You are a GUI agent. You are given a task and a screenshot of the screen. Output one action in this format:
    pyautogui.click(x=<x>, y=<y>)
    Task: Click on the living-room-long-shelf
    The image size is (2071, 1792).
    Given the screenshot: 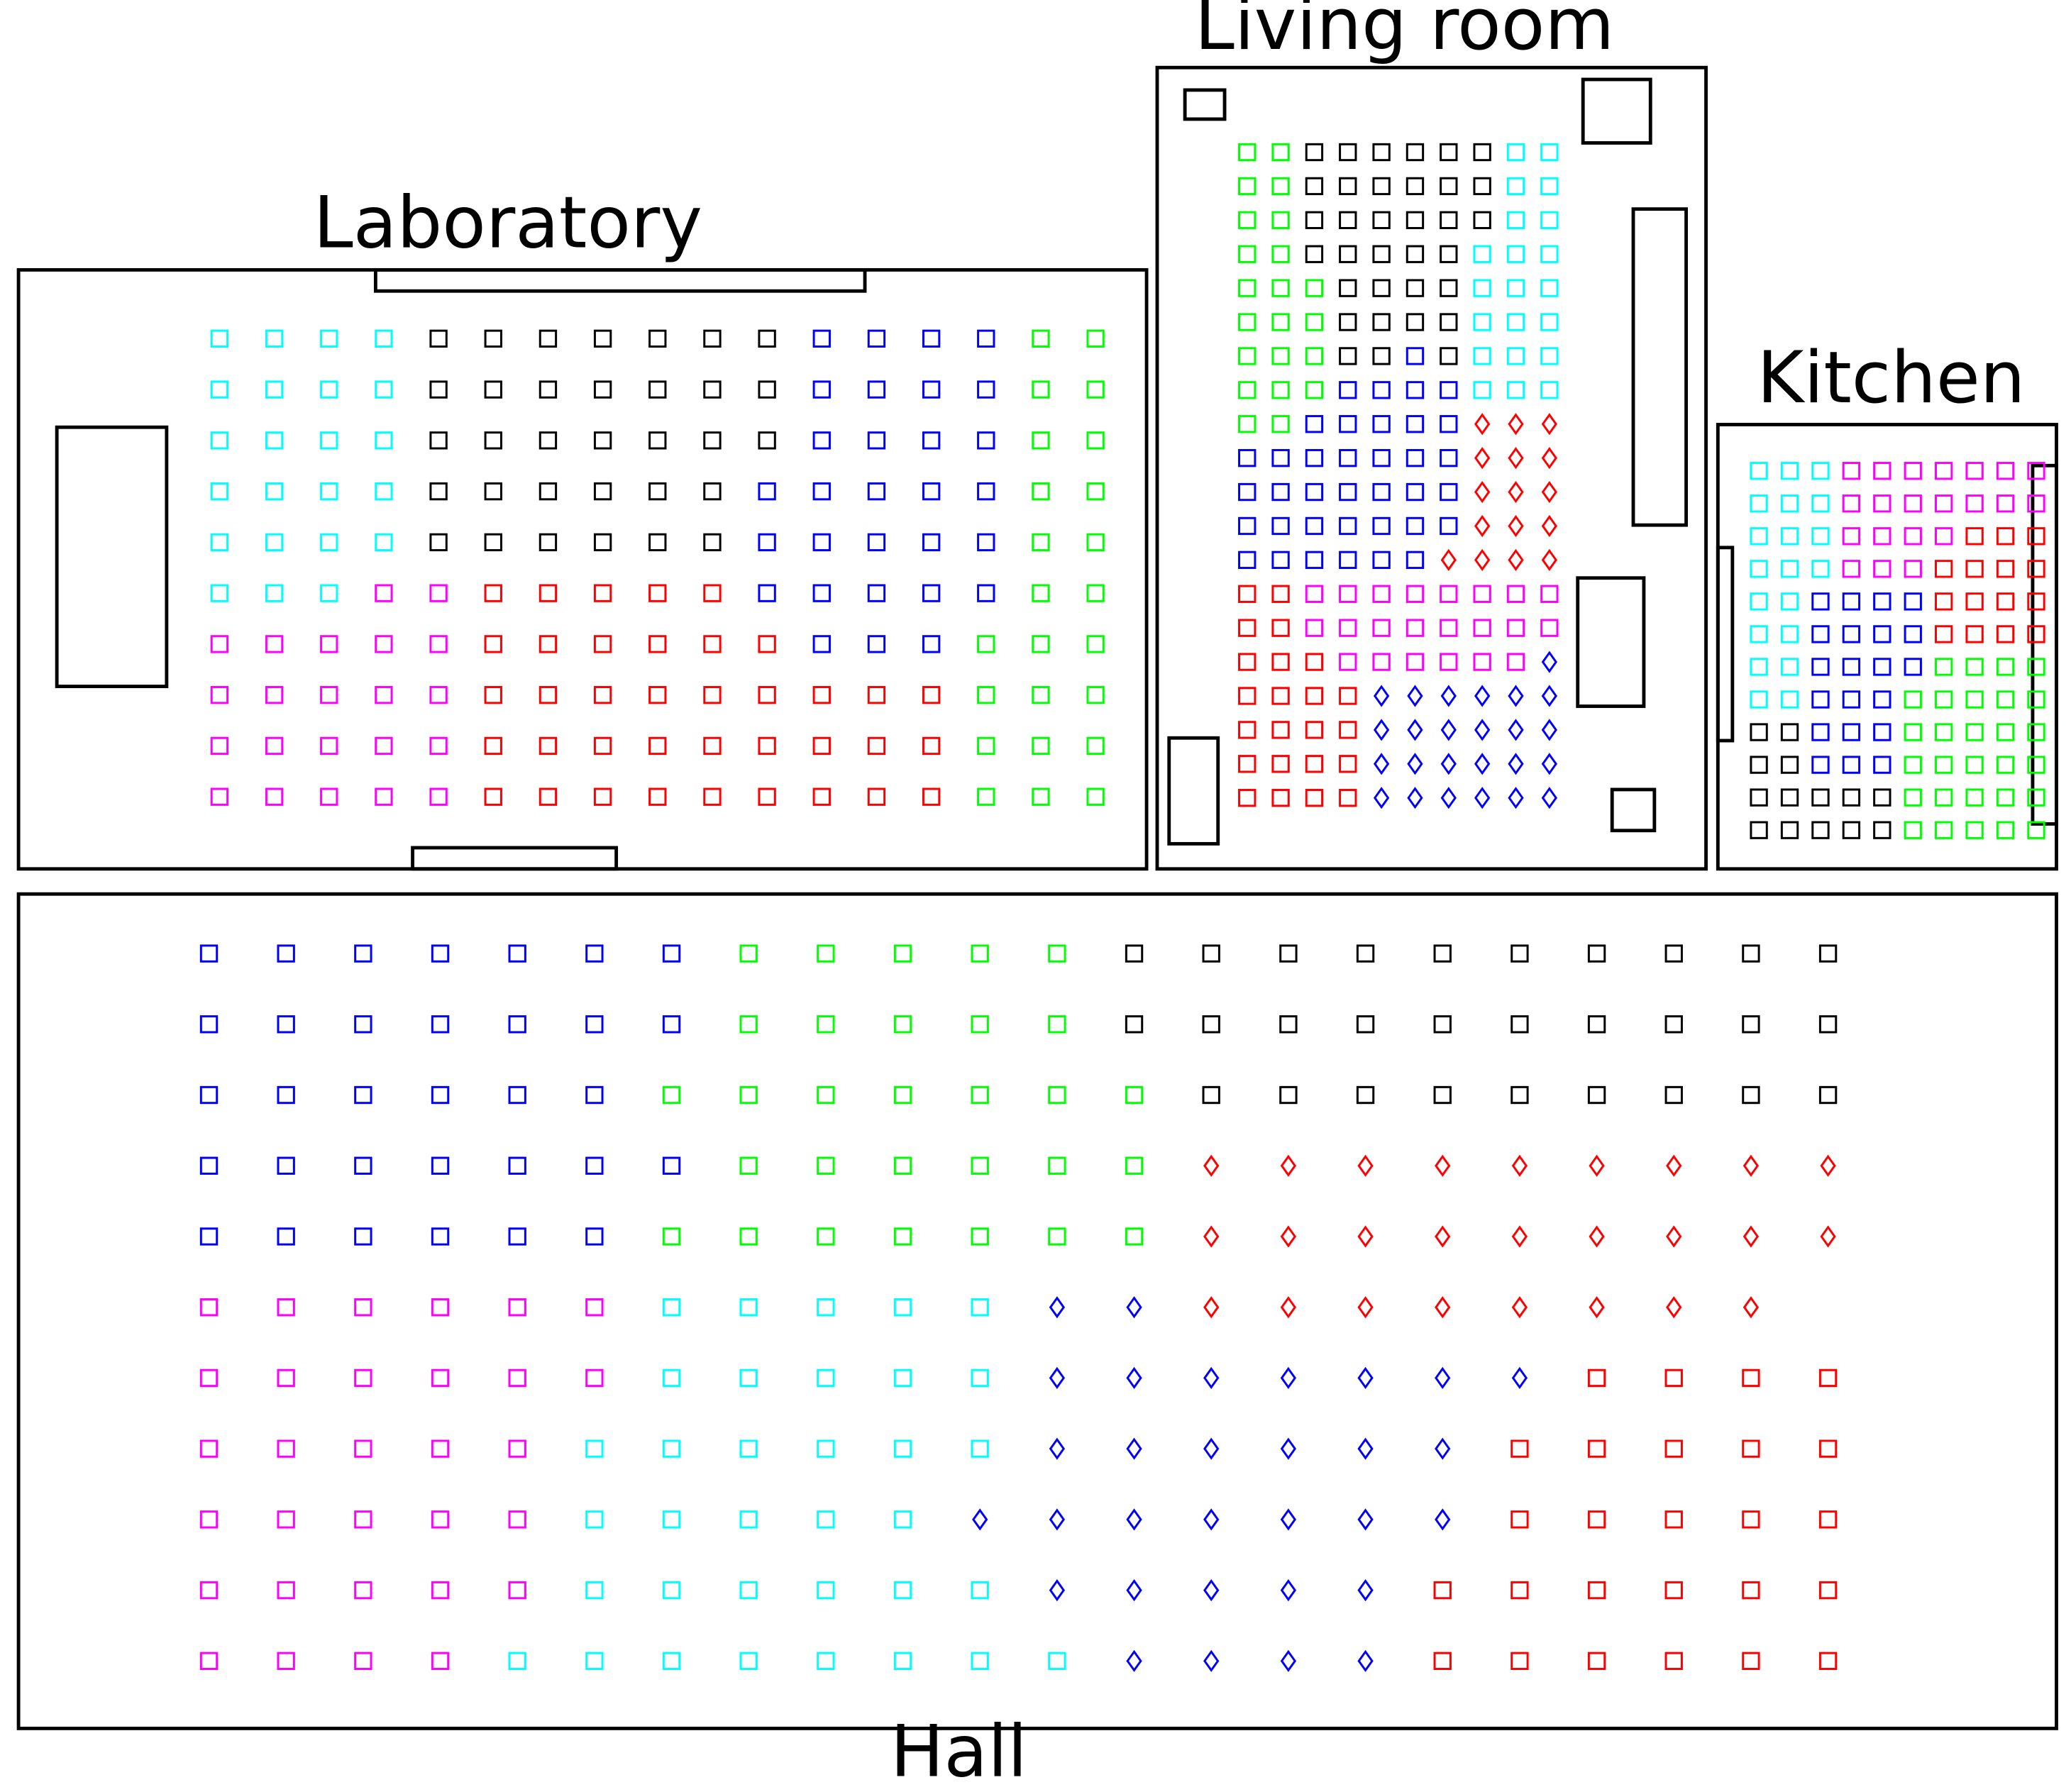 What is the action you would take?
    pyautogui.click(x=1660, y=367)
    